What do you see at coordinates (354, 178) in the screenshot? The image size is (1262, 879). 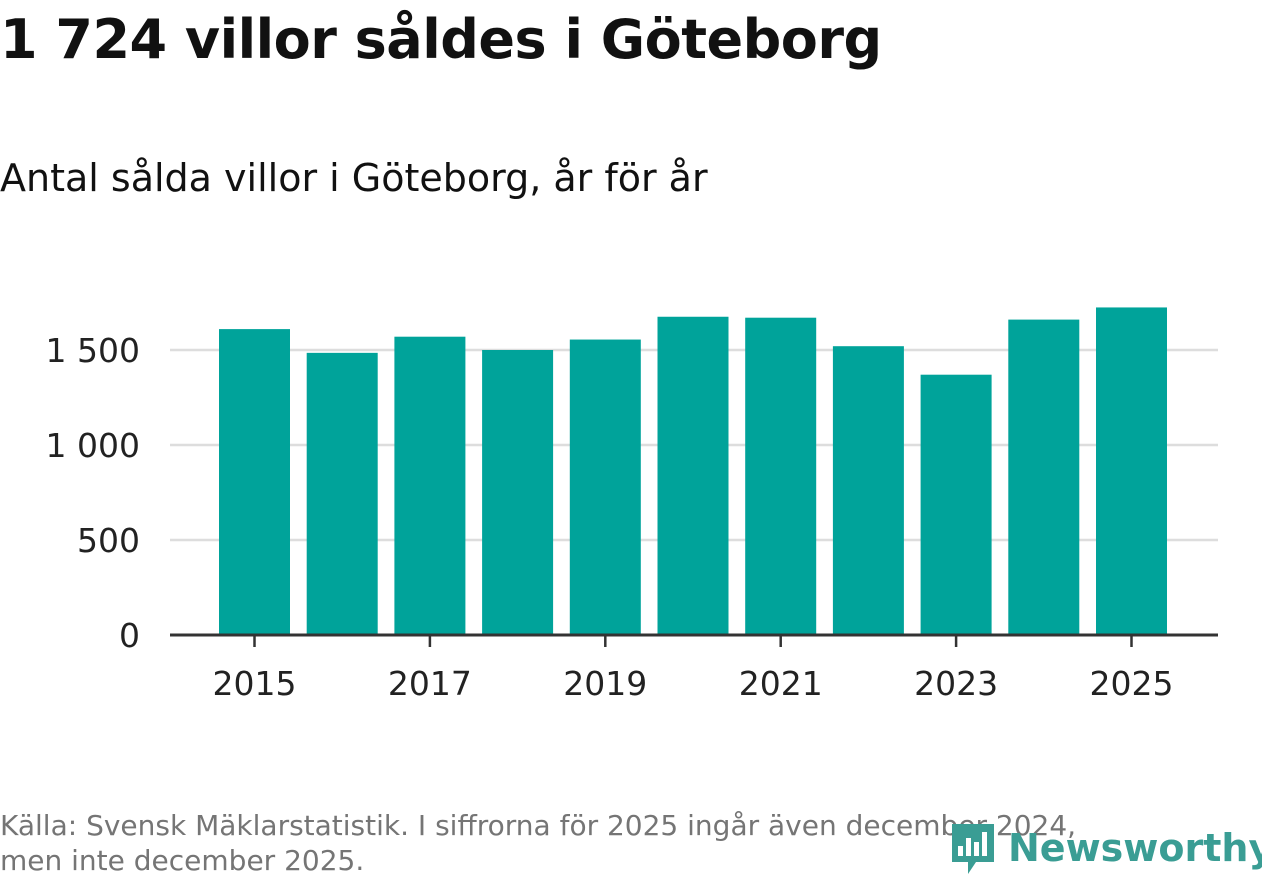 I see `chart-subtitle: Antal sålda villor i Göteborg, år för år` at bounding box center [354, 178].